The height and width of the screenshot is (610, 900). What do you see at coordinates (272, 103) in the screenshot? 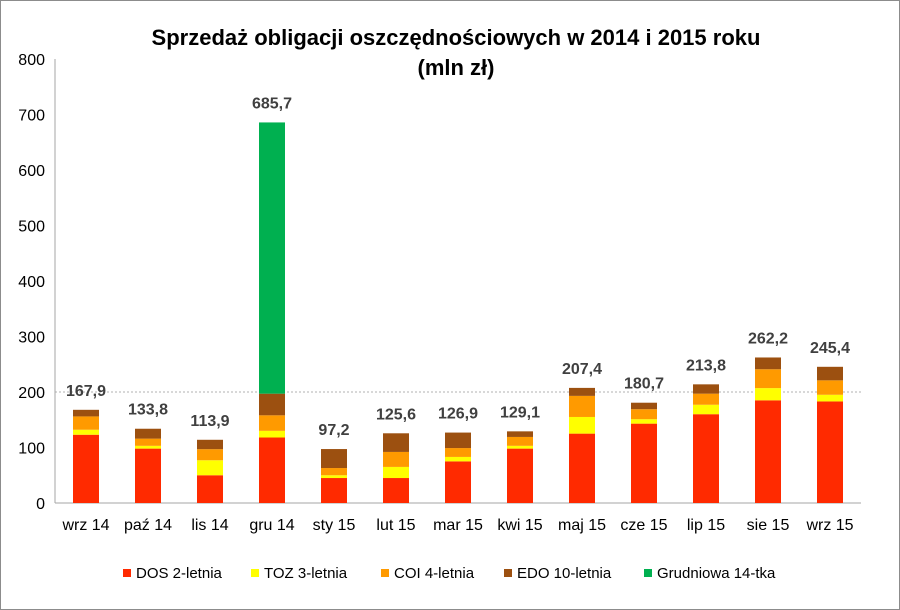
I see `total-value-label: 685,7` at bounding box center [272, 103].